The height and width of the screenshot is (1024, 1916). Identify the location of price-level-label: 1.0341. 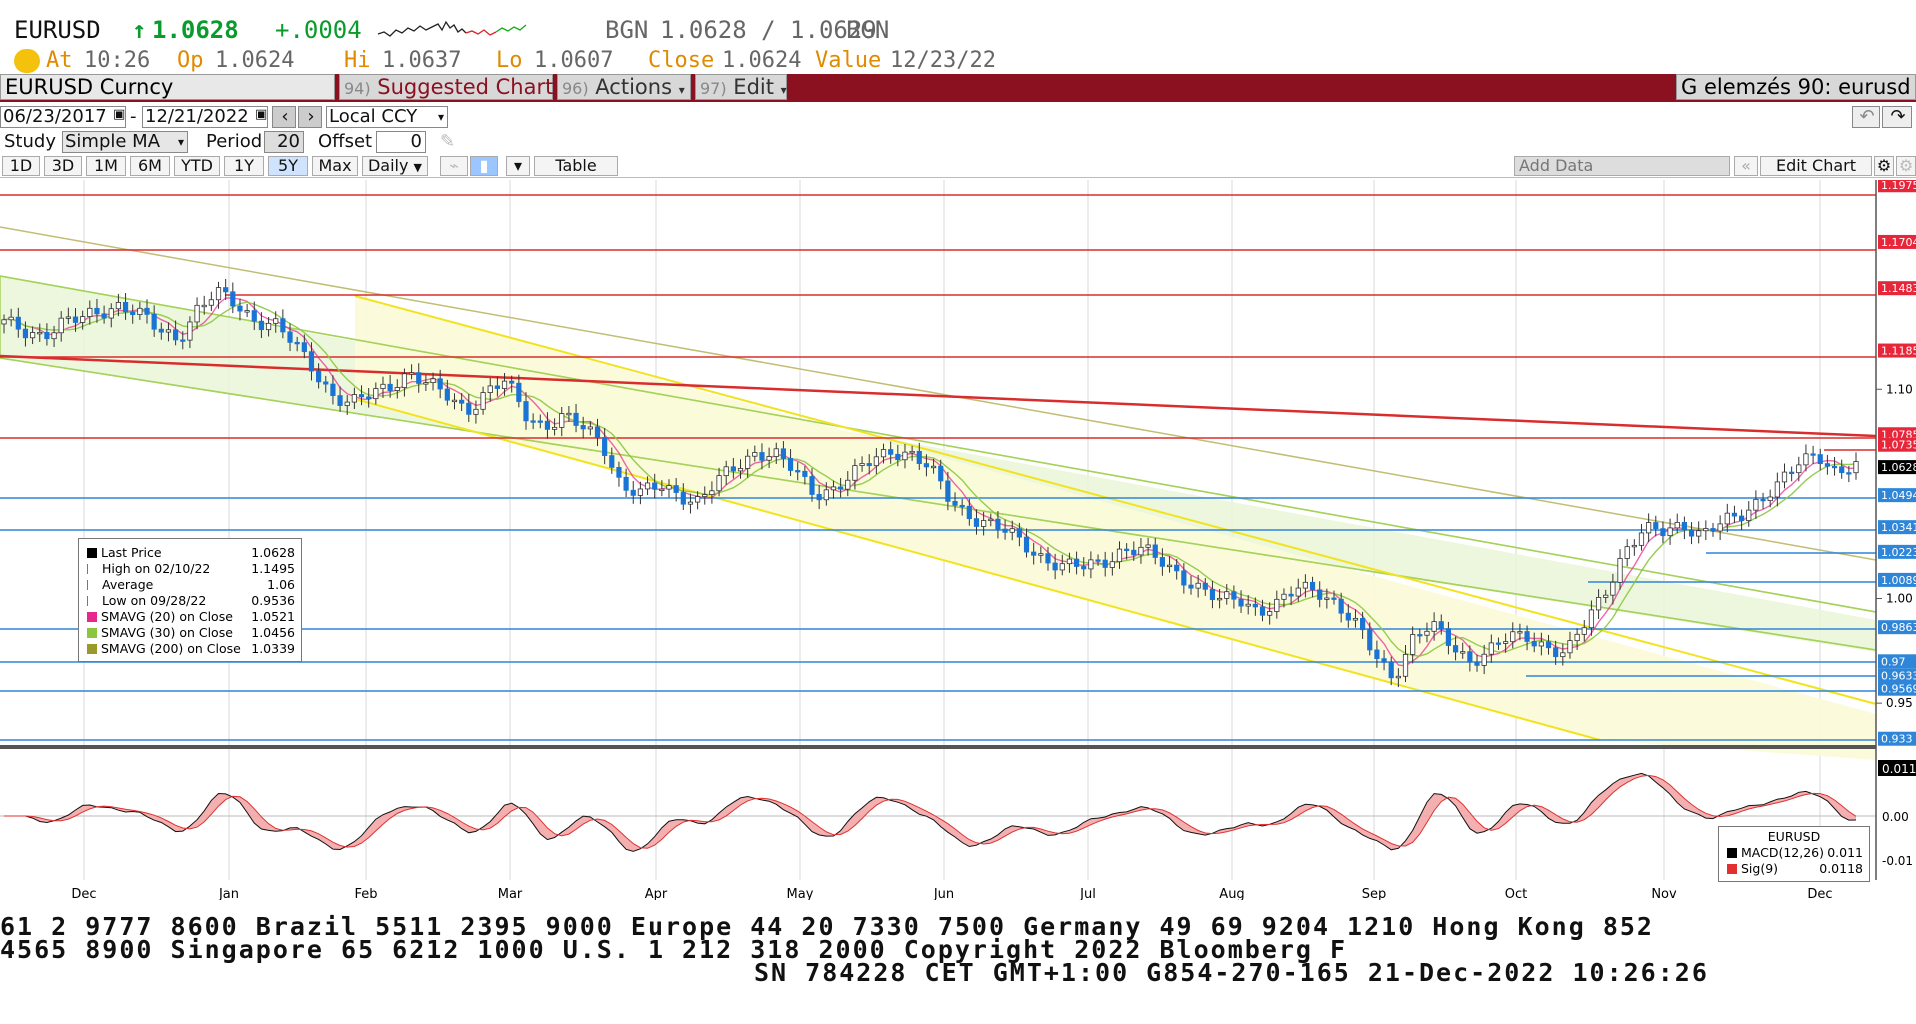
(1897, 527).